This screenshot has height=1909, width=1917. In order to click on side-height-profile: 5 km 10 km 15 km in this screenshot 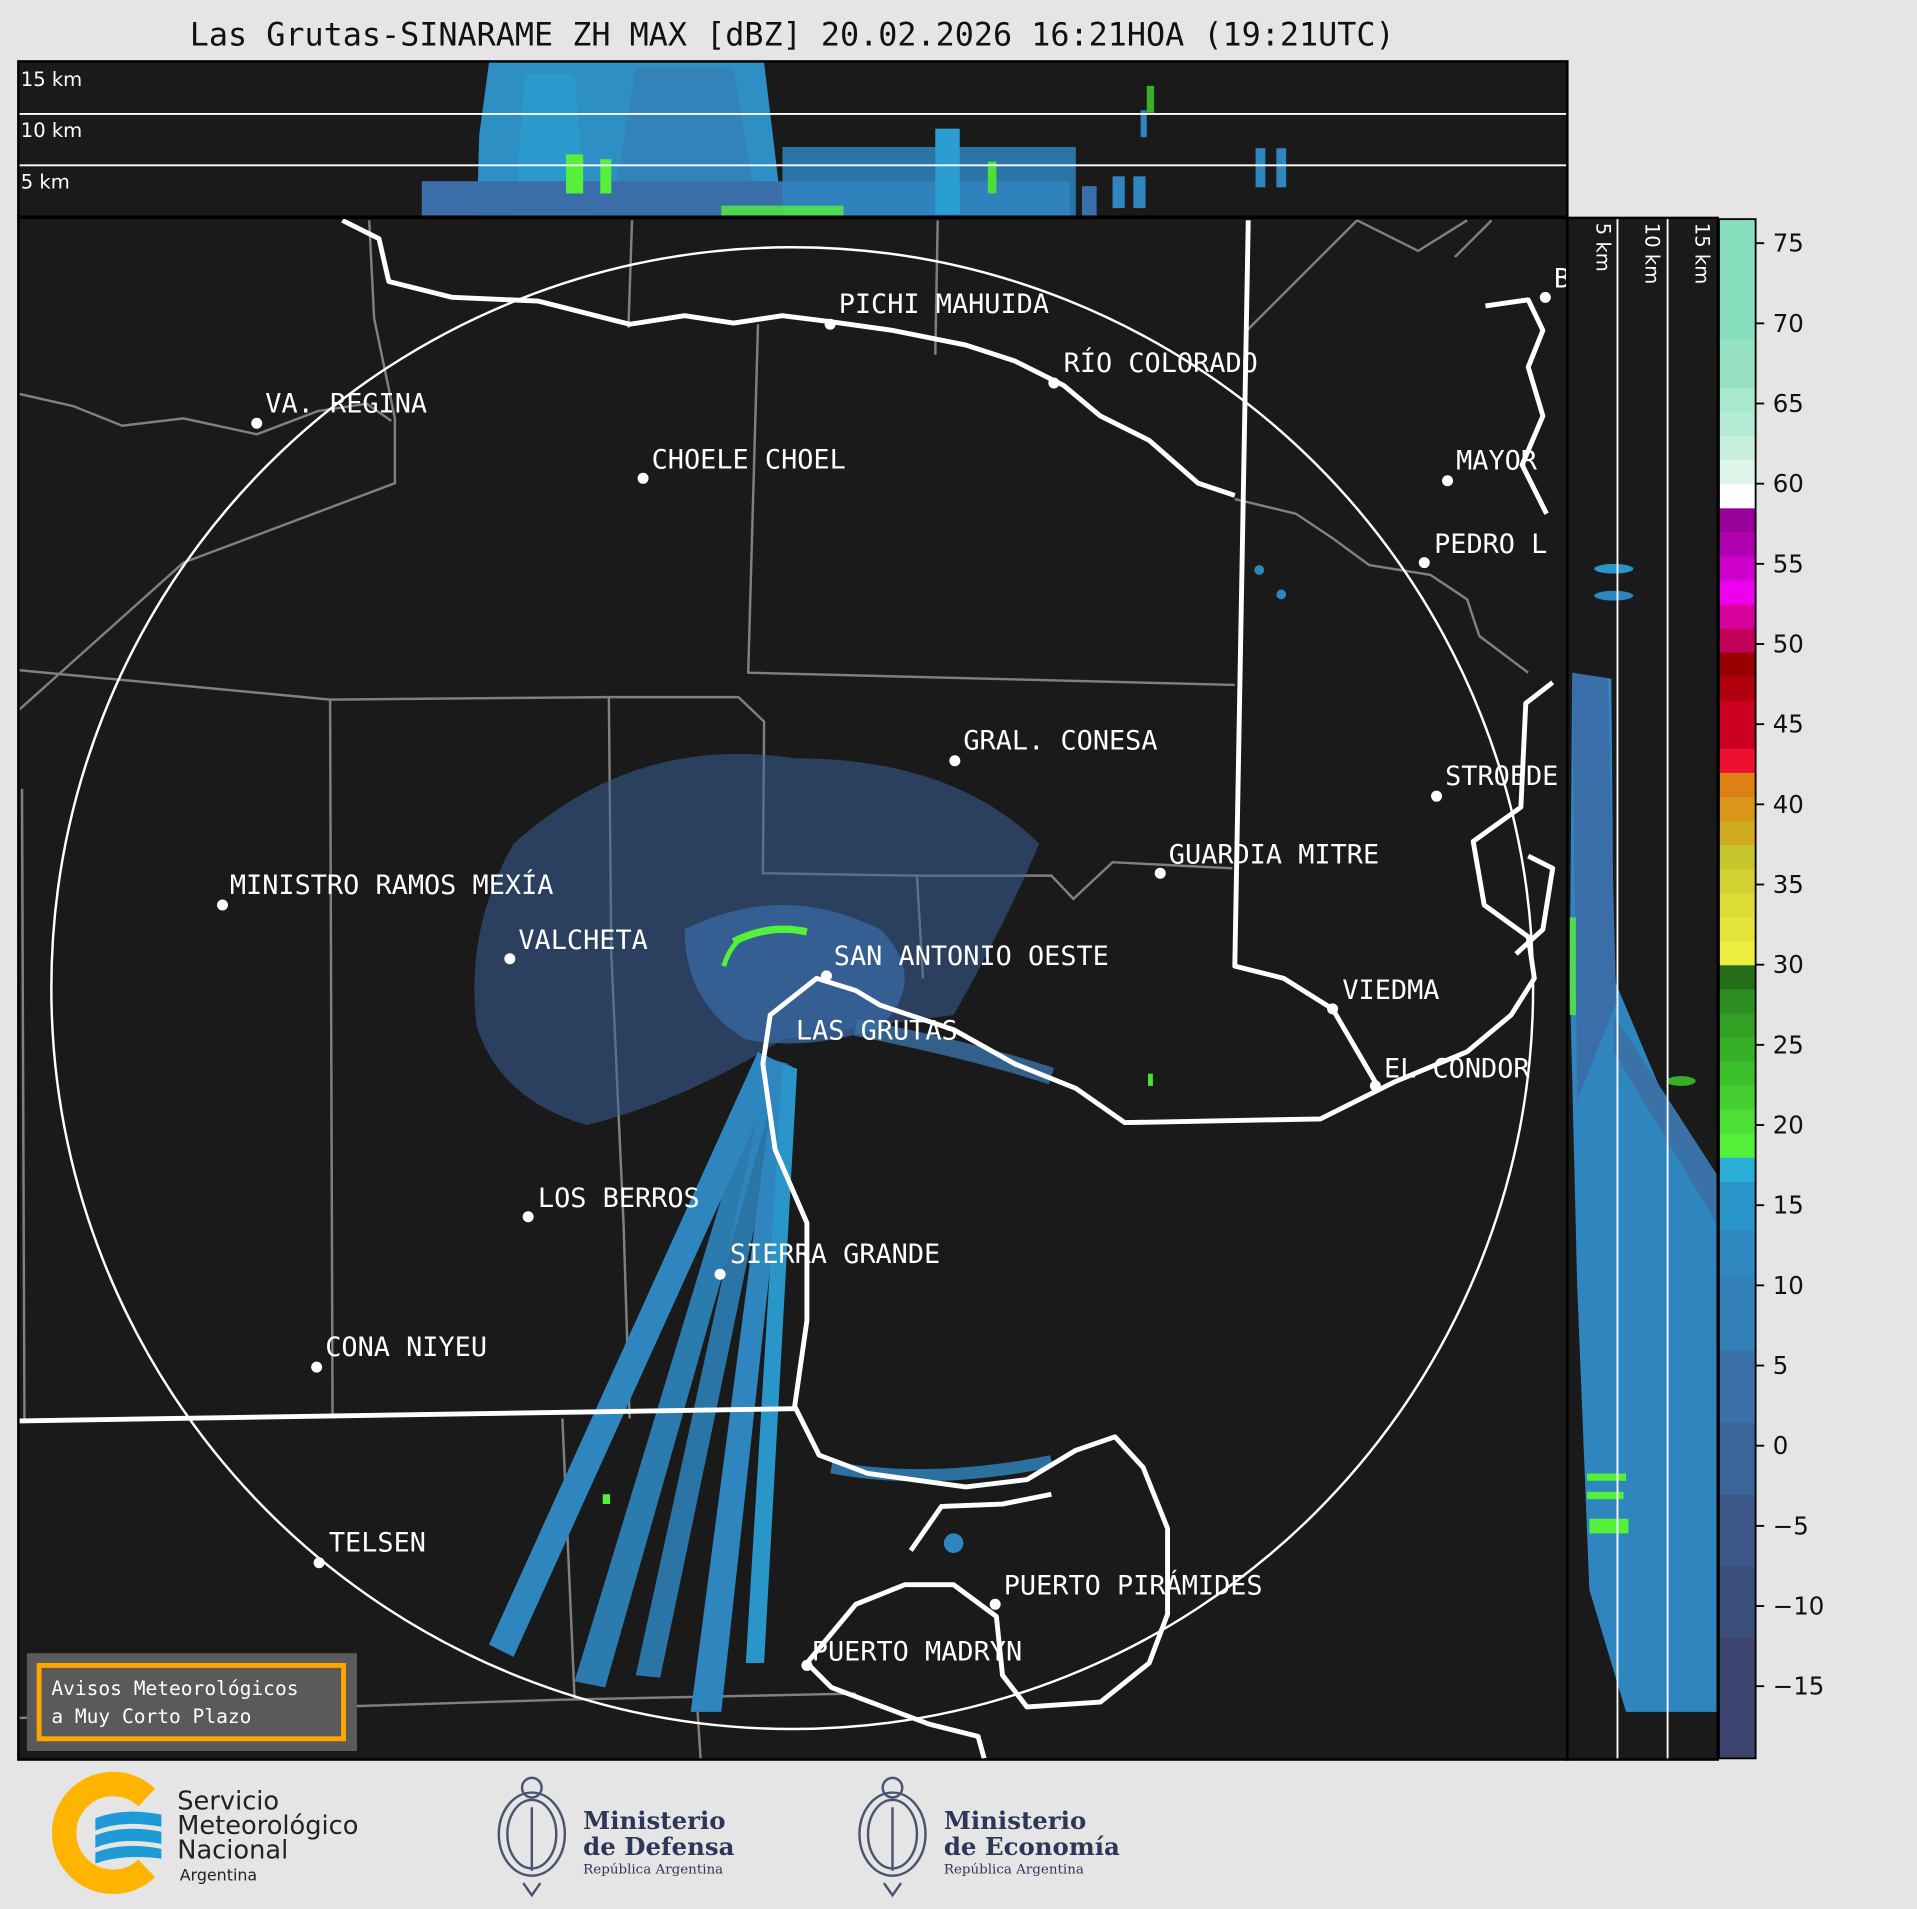, I will do `click(1642, 988)`.